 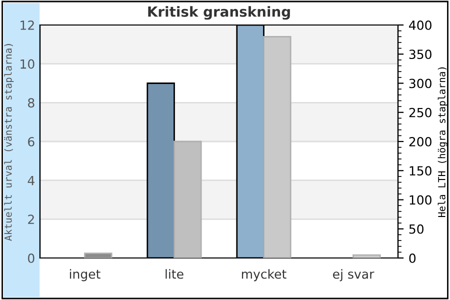 What do you see at coordinates (443, 142) in the screenshot?
I see `y2-axis-title: Hela LTH (högra staplarna)` at bounding box center [443, 142].